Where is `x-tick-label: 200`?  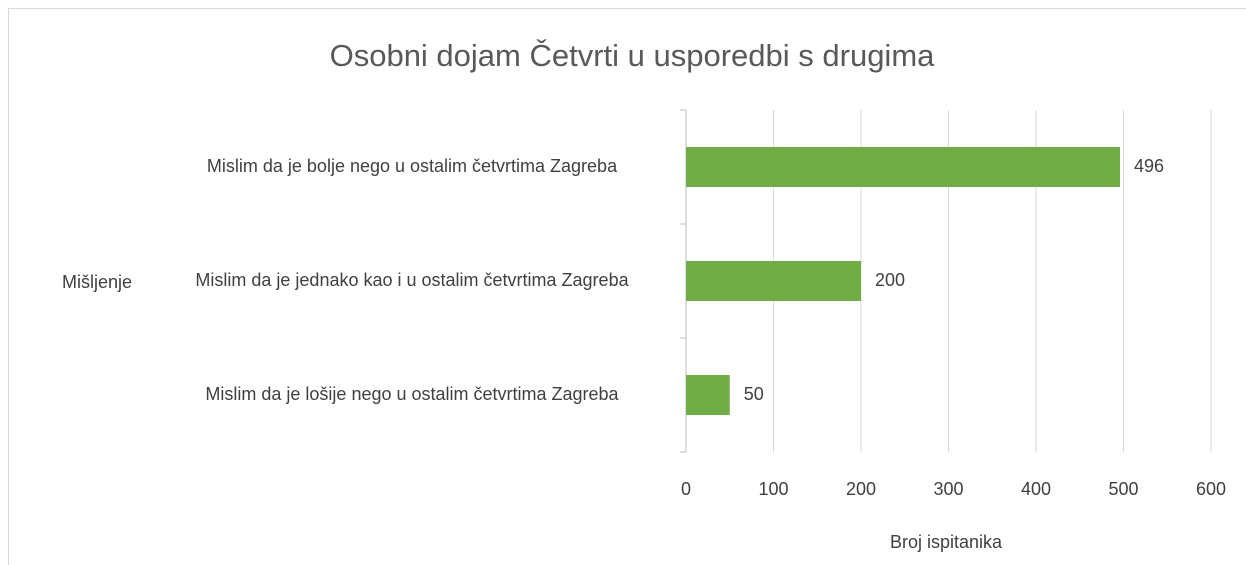 x-tick-label: 200 is located at coordinates (861, 489).